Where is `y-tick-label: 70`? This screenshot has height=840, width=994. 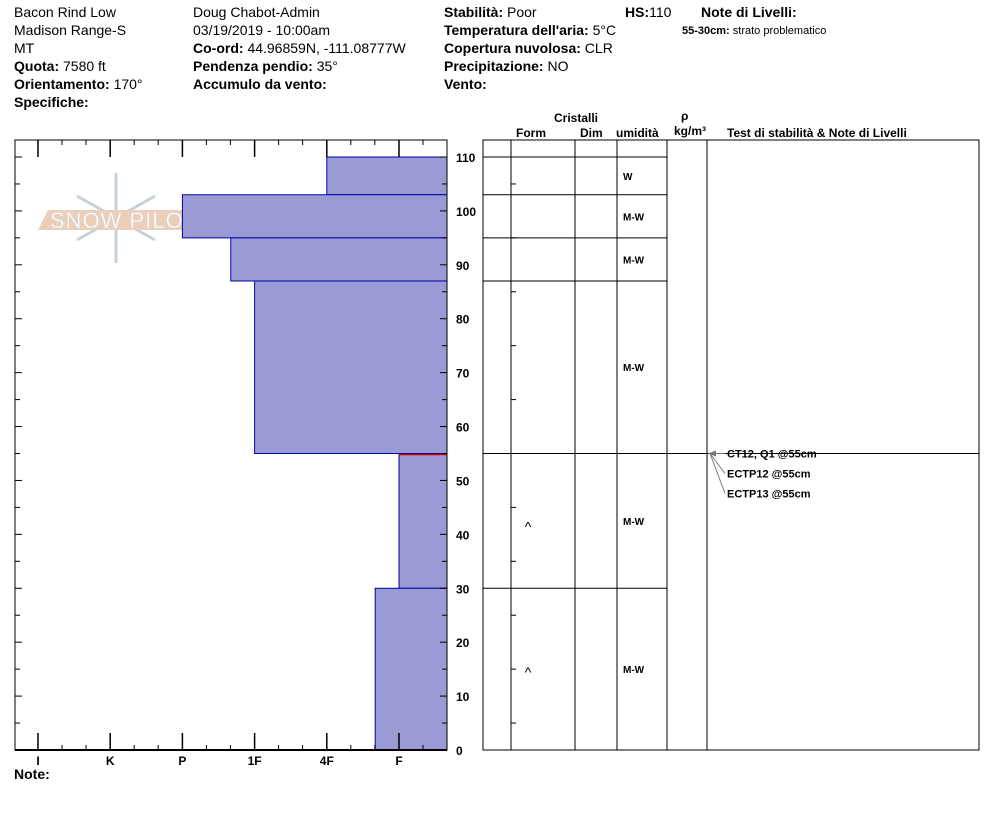
y-tick-label: 70 is located at coordinates (463, 374).